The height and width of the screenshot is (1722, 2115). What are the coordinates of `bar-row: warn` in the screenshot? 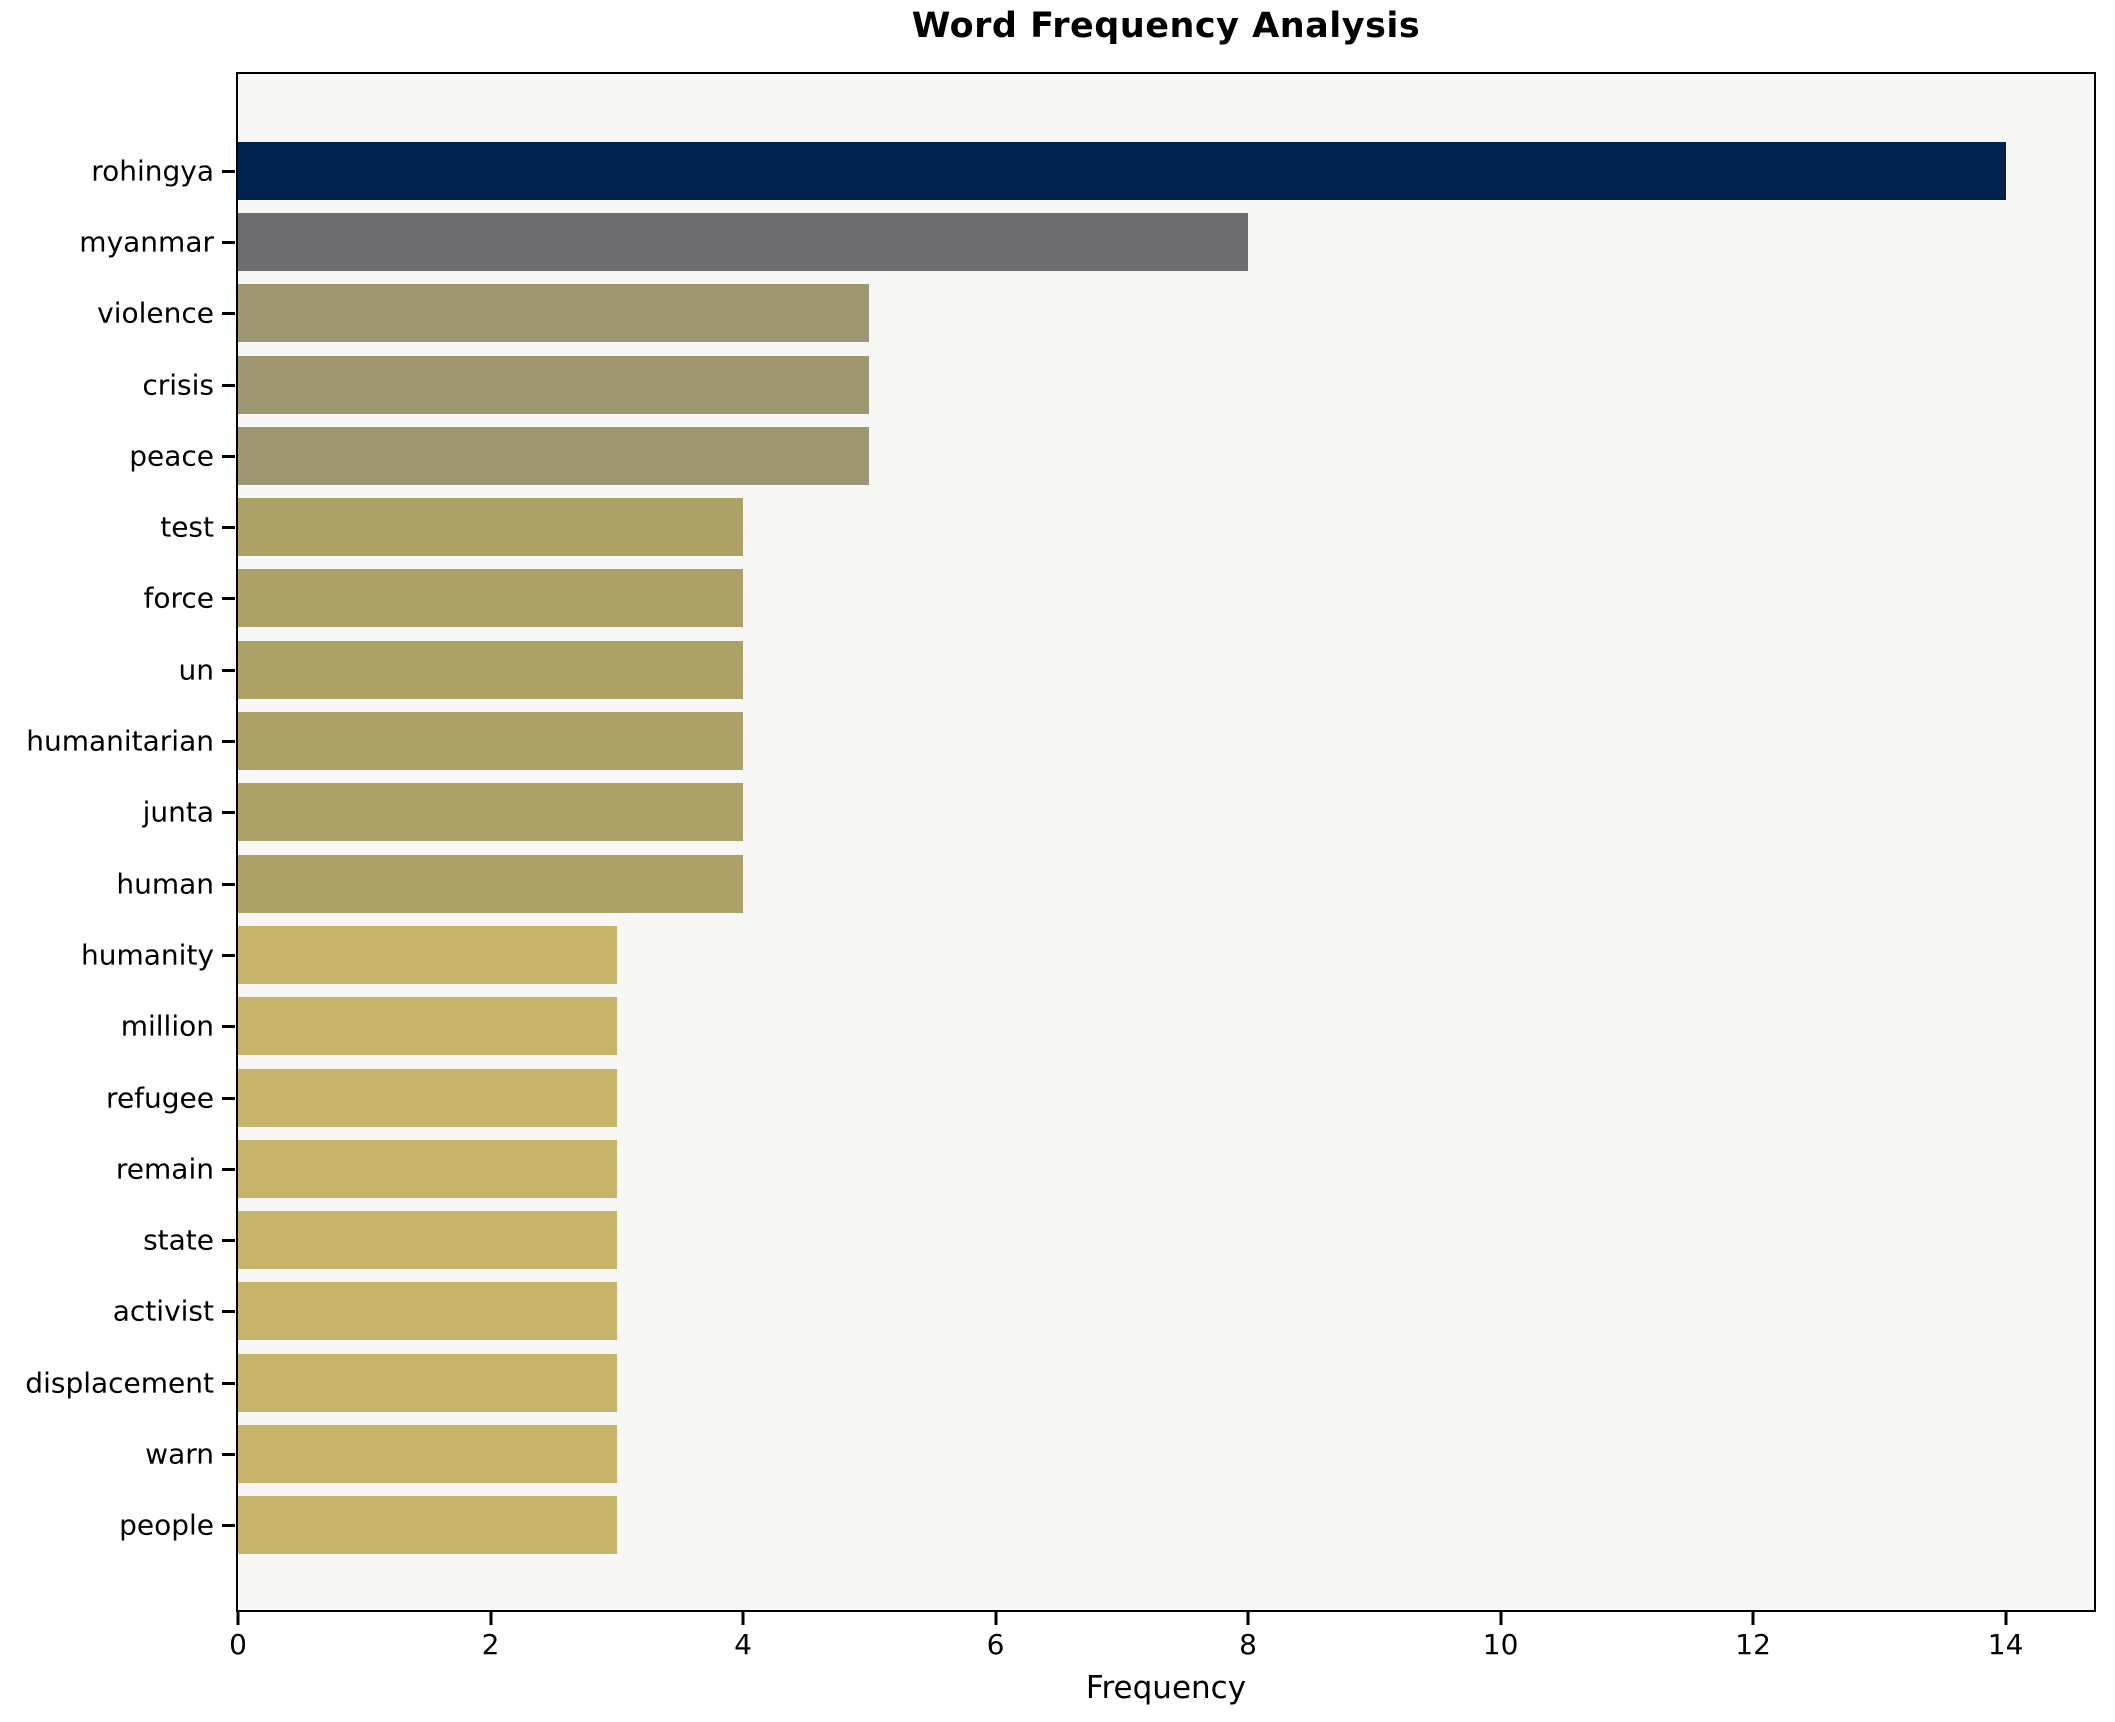 It's located at (1119, 1453).